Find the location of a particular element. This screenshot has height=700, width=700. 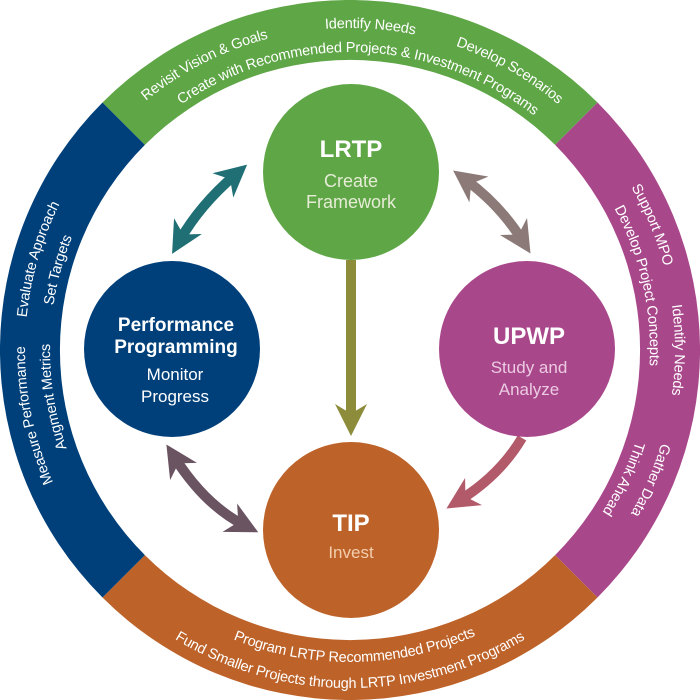

node-title: Programming is located at coordinates (176, 347).